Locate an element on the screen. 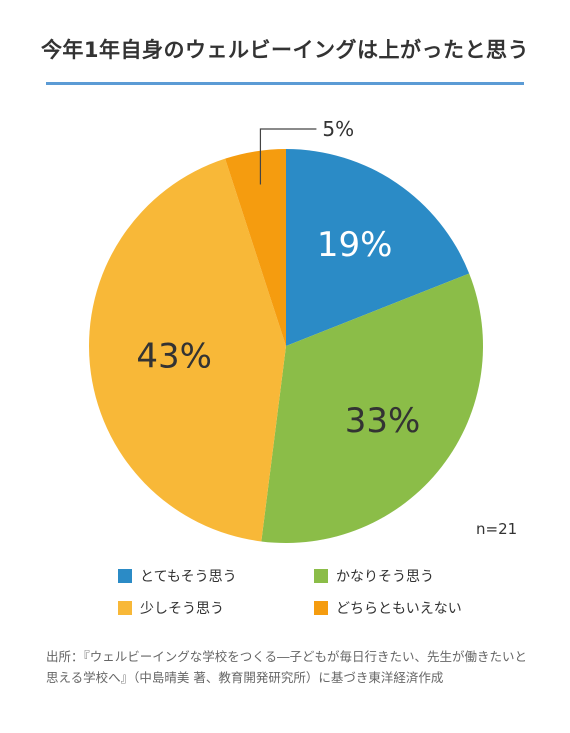 Image resolution: width=570 pixels, height=733 pixels. slice-value-label: 33% is located at coordinates (383, 421).